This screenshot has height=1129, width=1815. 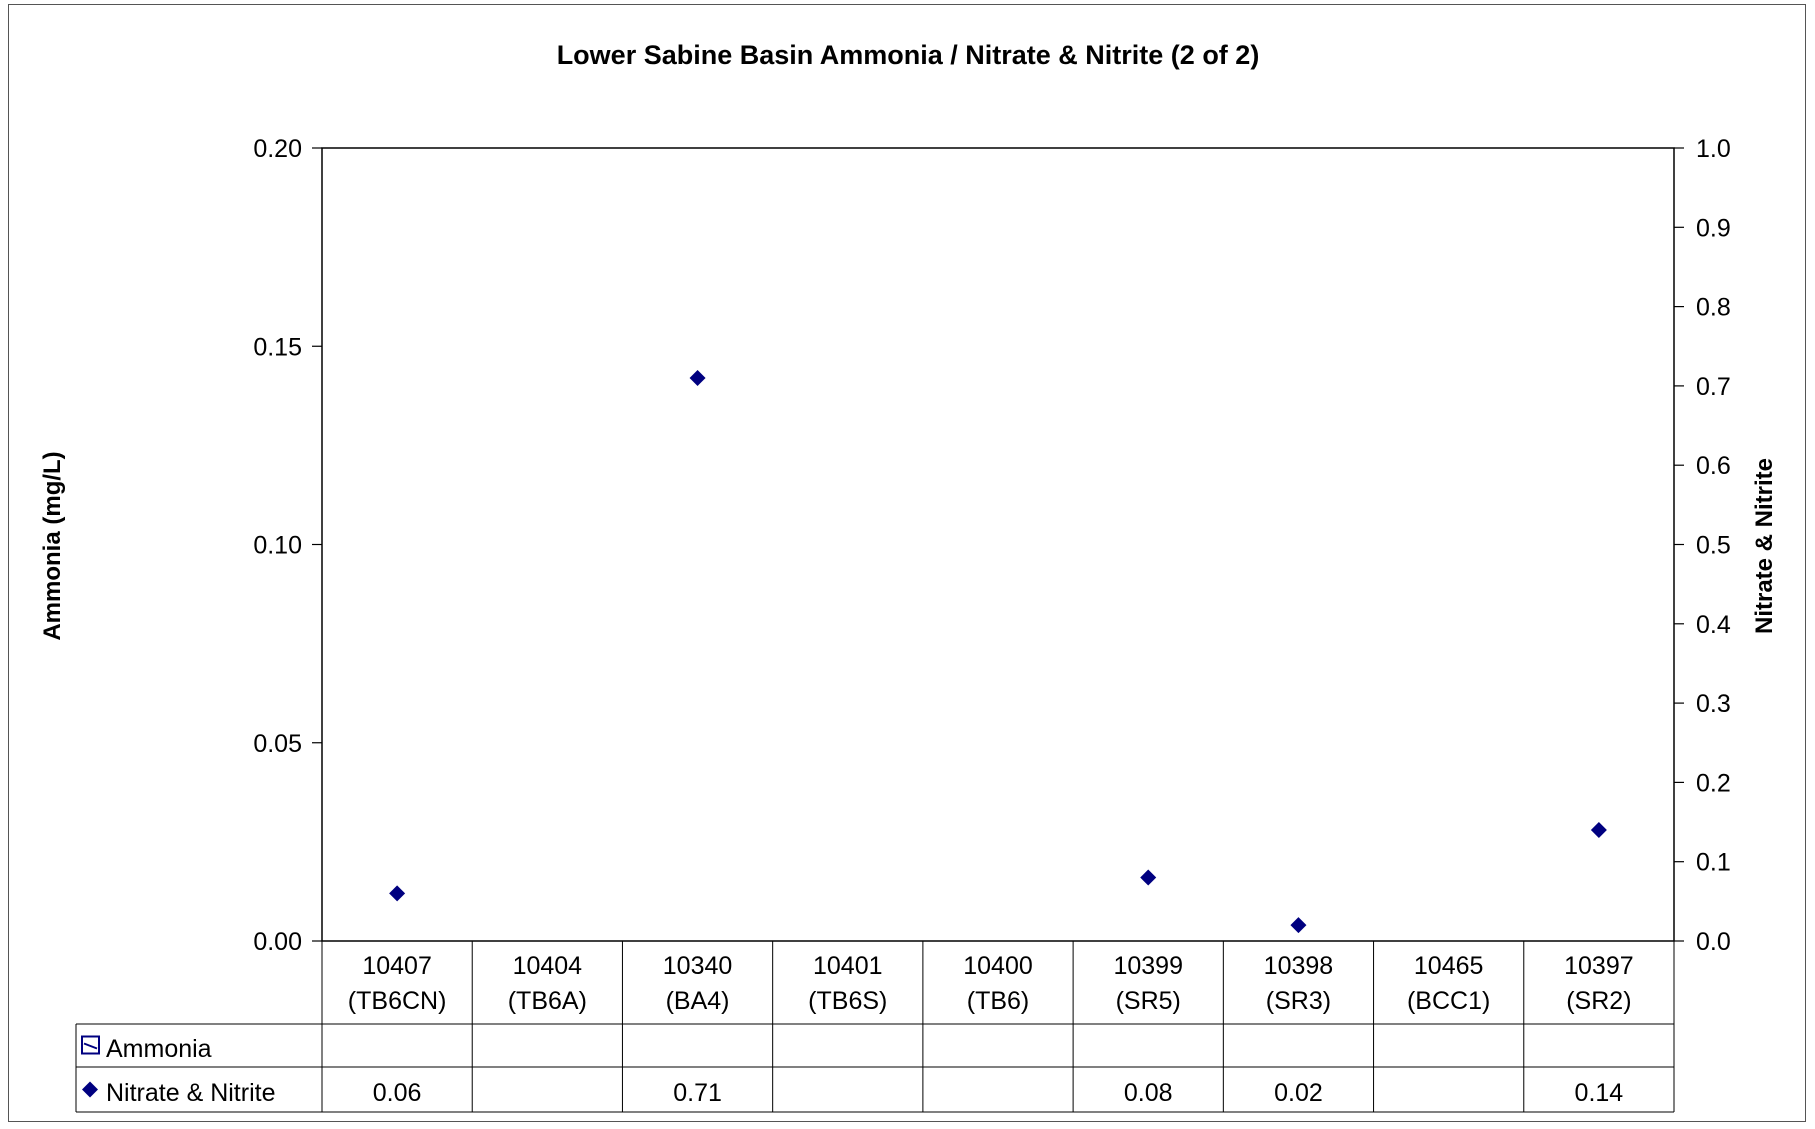 What do you see at coordinates (847, 1001) in the screenshot?
I see `category-code-label: (TB6S)` at bounding box center [847, 1001].